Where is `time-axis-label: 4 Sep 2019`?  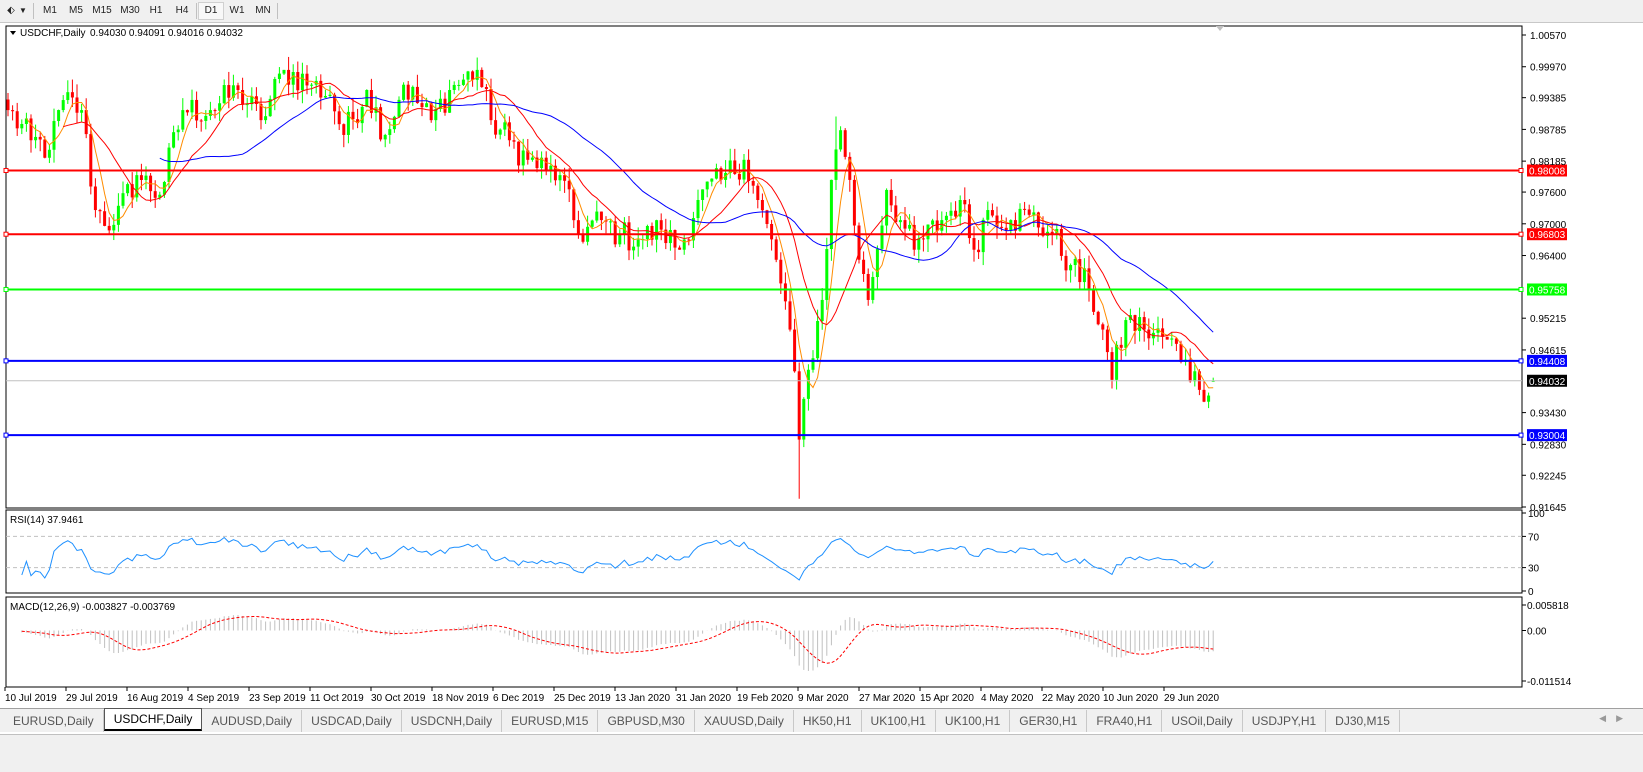
time-axis-label: 4 Sep 2019 is located at coordinates (214, 698).